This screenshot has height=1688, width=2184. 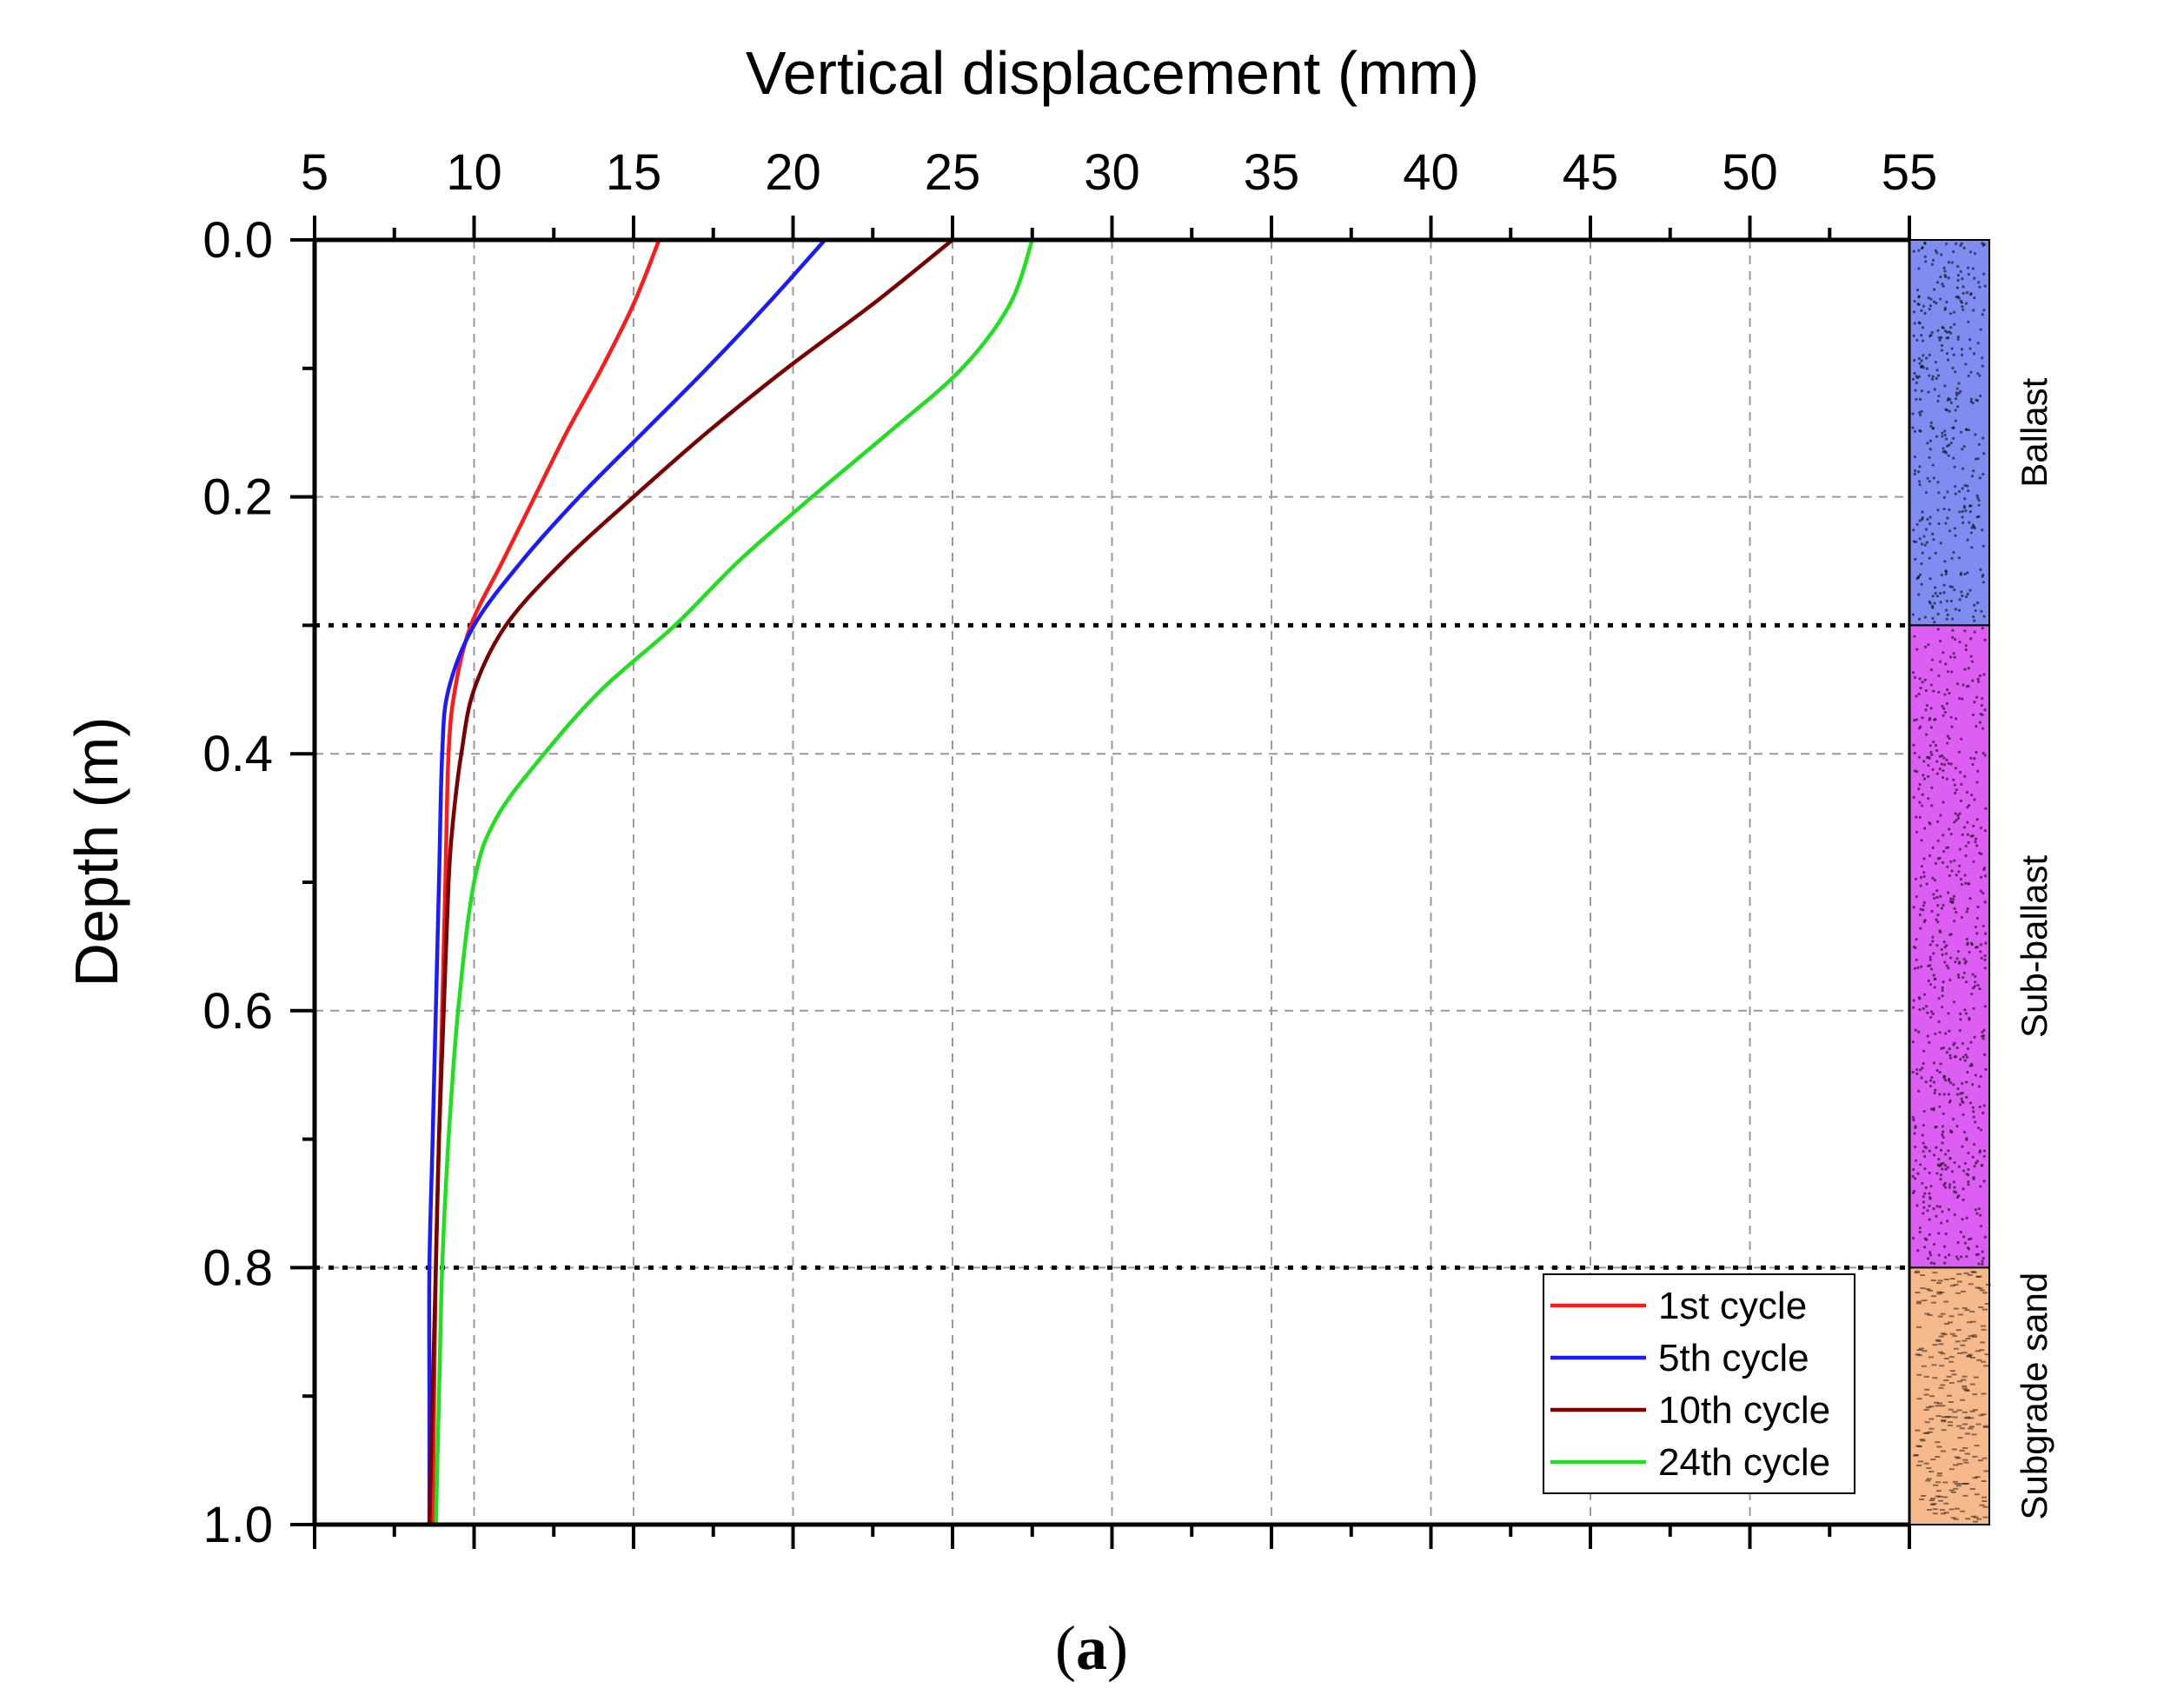 What do you see at coordinates (1699, 1383) in the screenshot?
I see `legend: 1st cycle 5th cycle 10th cycle 24th cycle` at bounding box center [1699, 1383].